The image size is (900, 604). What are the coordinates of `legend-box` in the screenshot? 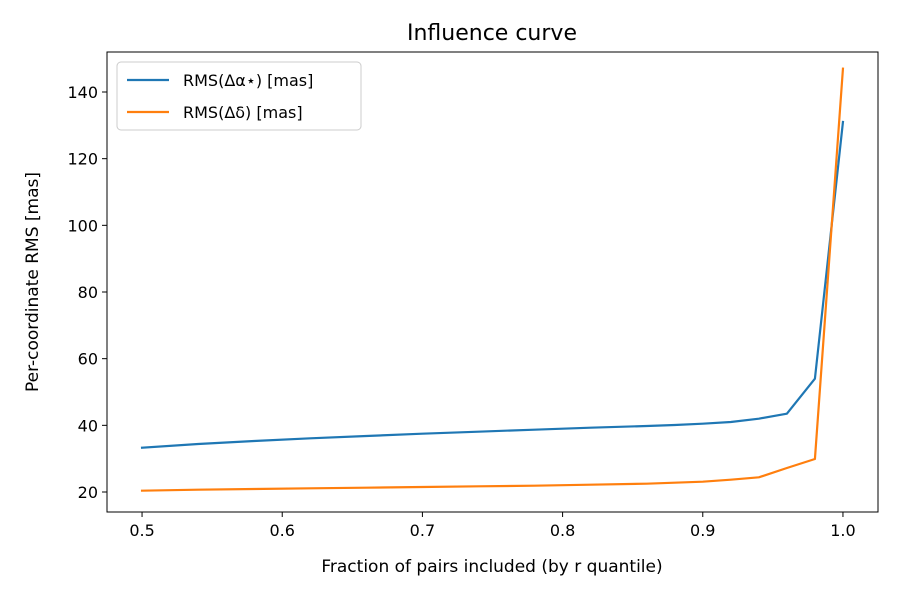 It's located at (239, 96).